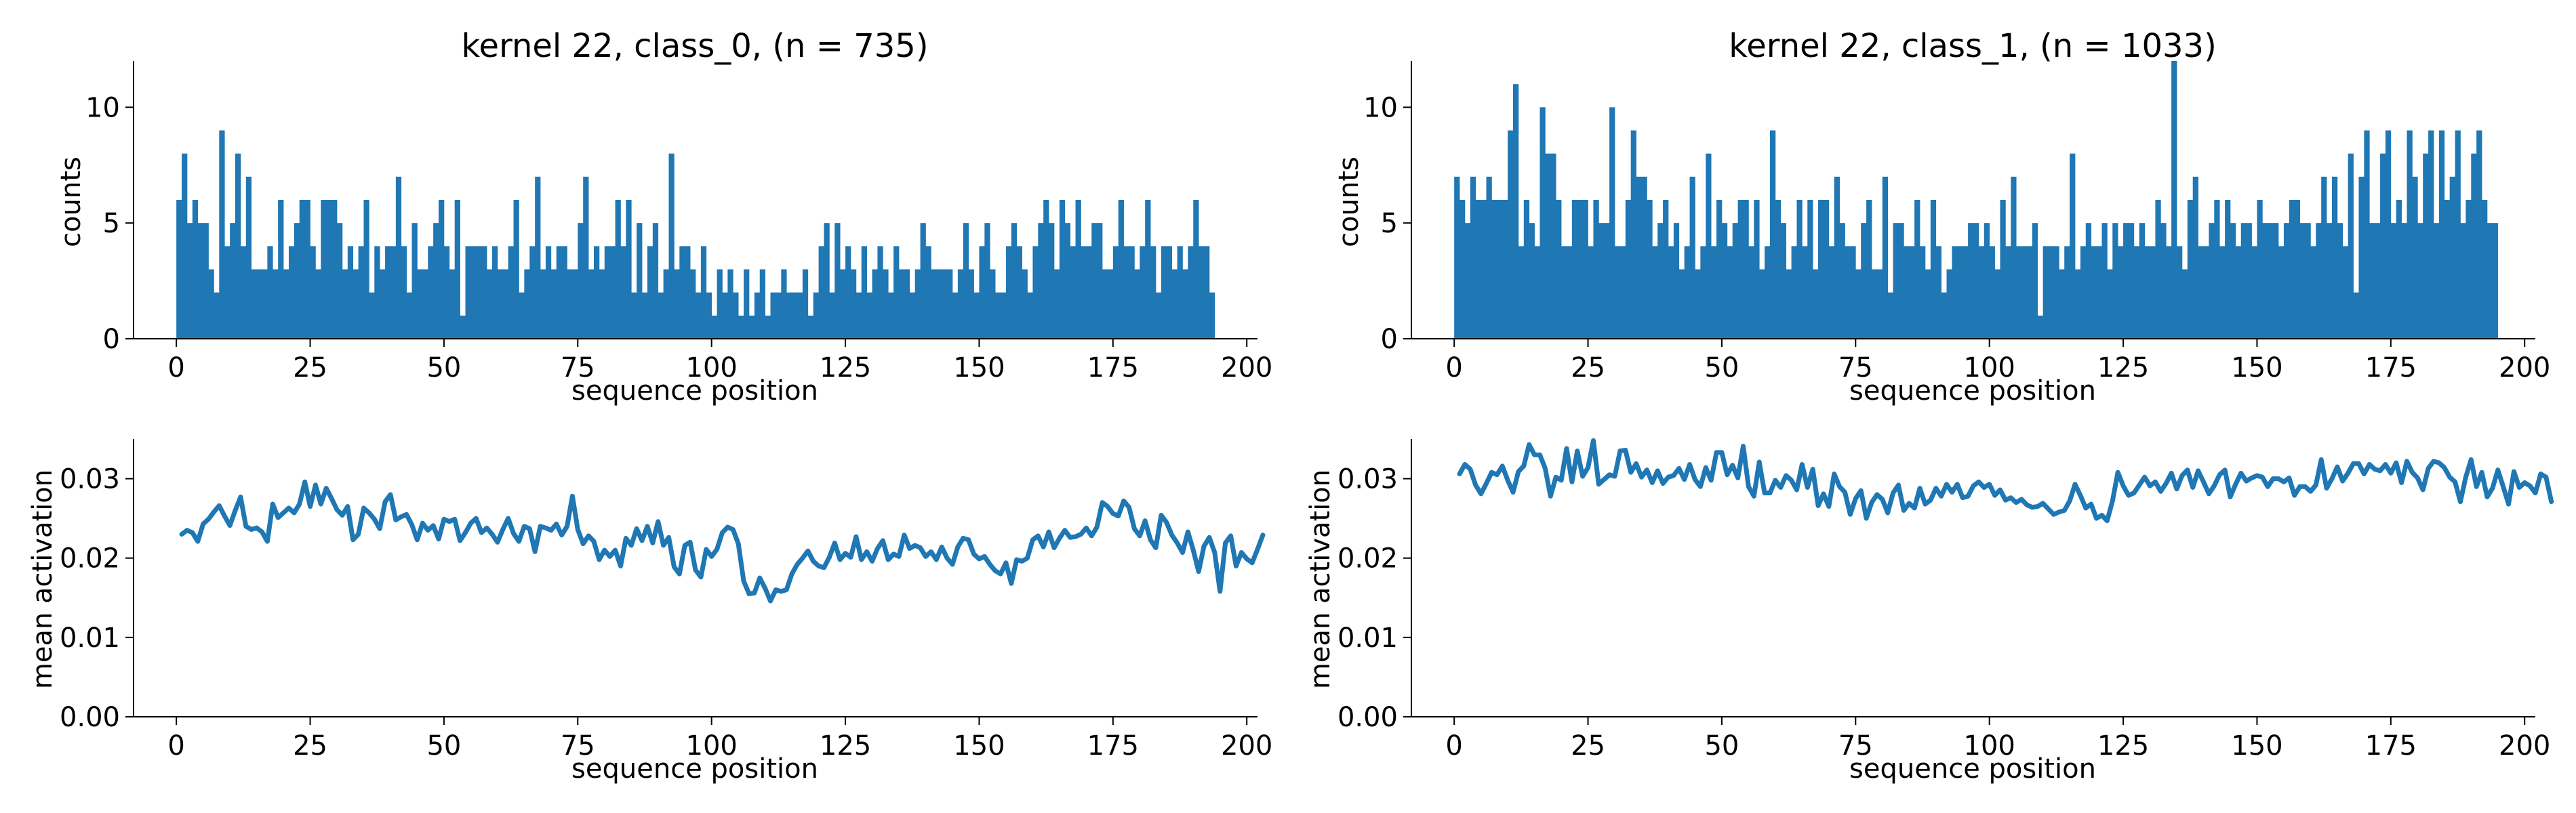 The width and height of the screenshot is (2576, 813). What do you see at coordinates (1973, 46) in the screenshot?
I see `panel-title: kernel 22, class_1, (n = 1033)` at bounding box center [1973, 46].